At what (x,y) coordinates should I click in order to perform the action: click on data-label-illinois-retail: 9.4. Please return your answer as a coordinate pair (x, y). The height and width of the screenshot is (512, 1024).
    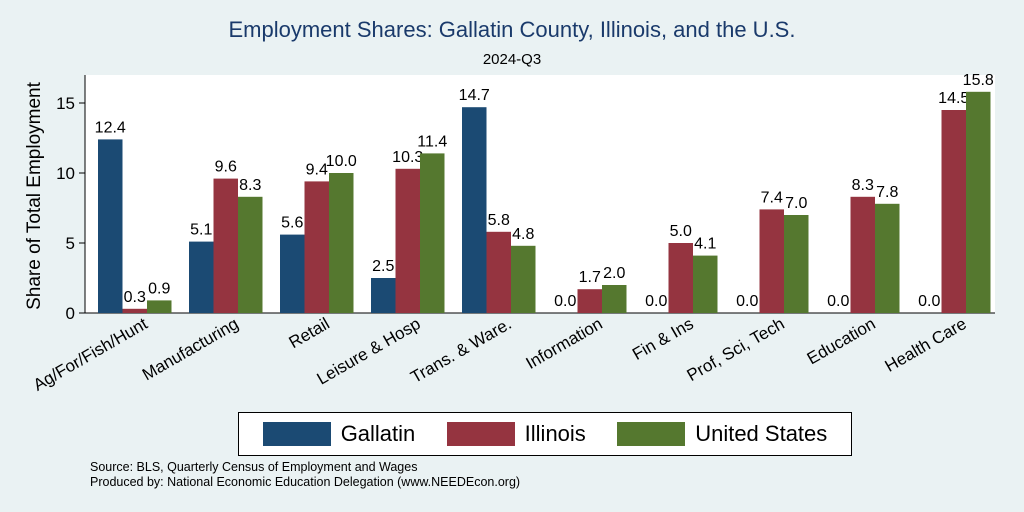
    Looking at the image, I should click on (317, 169).